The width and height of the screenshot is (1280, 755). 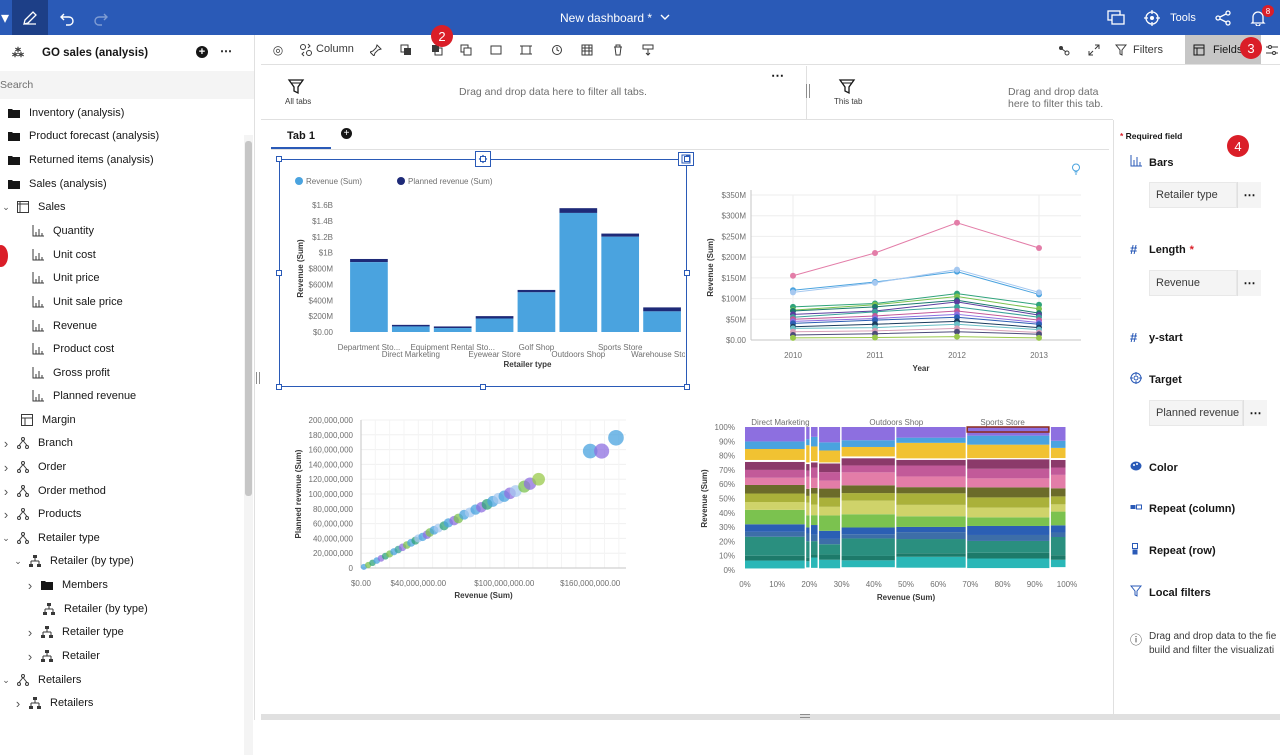 I want to click on tree-item: Product forecast (analysis), so click(x=81, y=136).